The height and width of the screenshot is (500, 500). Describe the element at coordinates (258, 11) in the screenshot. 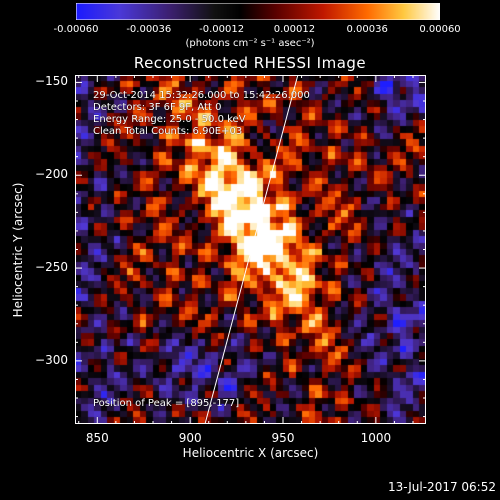

I see `colorbar` at that location.